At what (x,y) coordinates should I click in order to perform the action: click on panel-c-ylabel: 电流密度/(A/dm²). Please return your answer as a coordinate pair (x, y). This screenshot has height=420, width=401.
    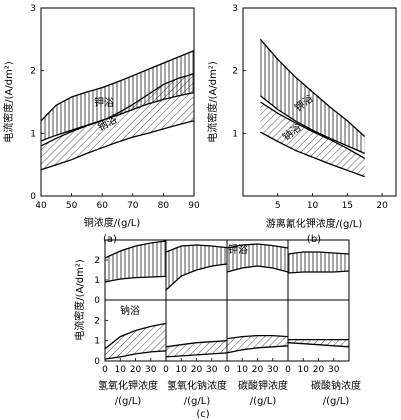
    Looking at the image, I should click on (79, 300).